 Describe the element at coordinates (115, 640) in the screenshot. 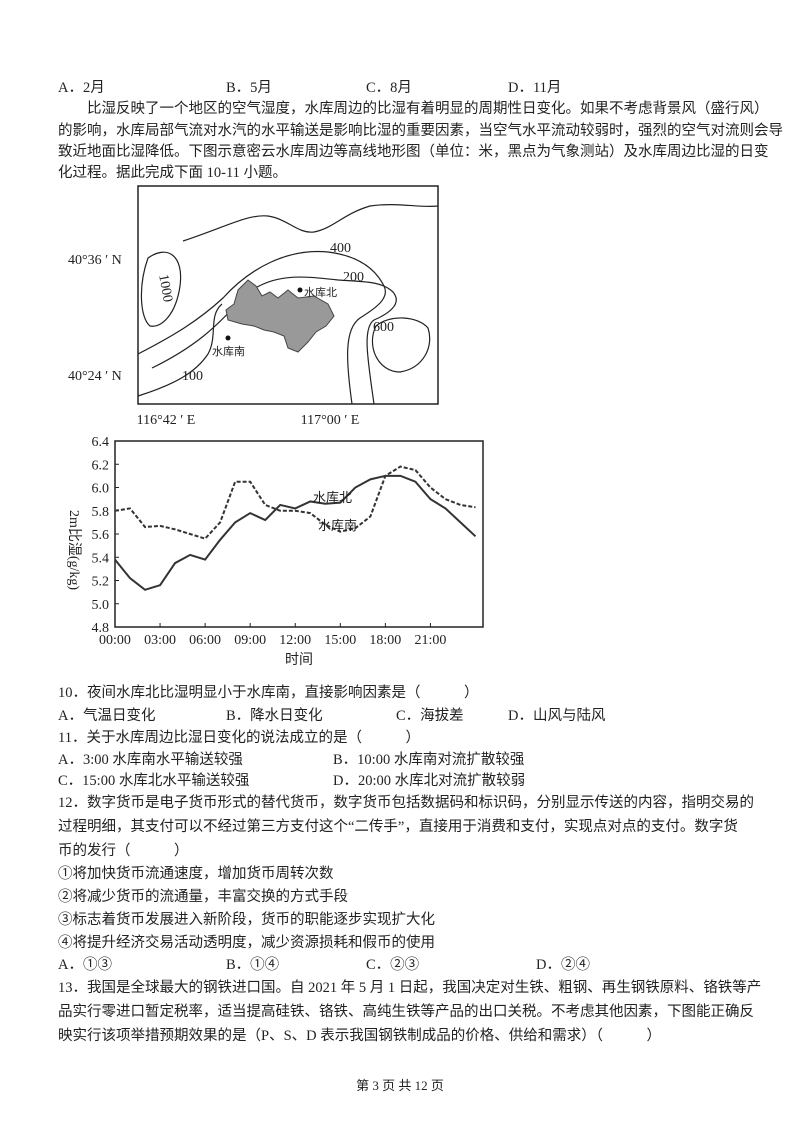

I see `x-tick-label: 00:00` at that location.